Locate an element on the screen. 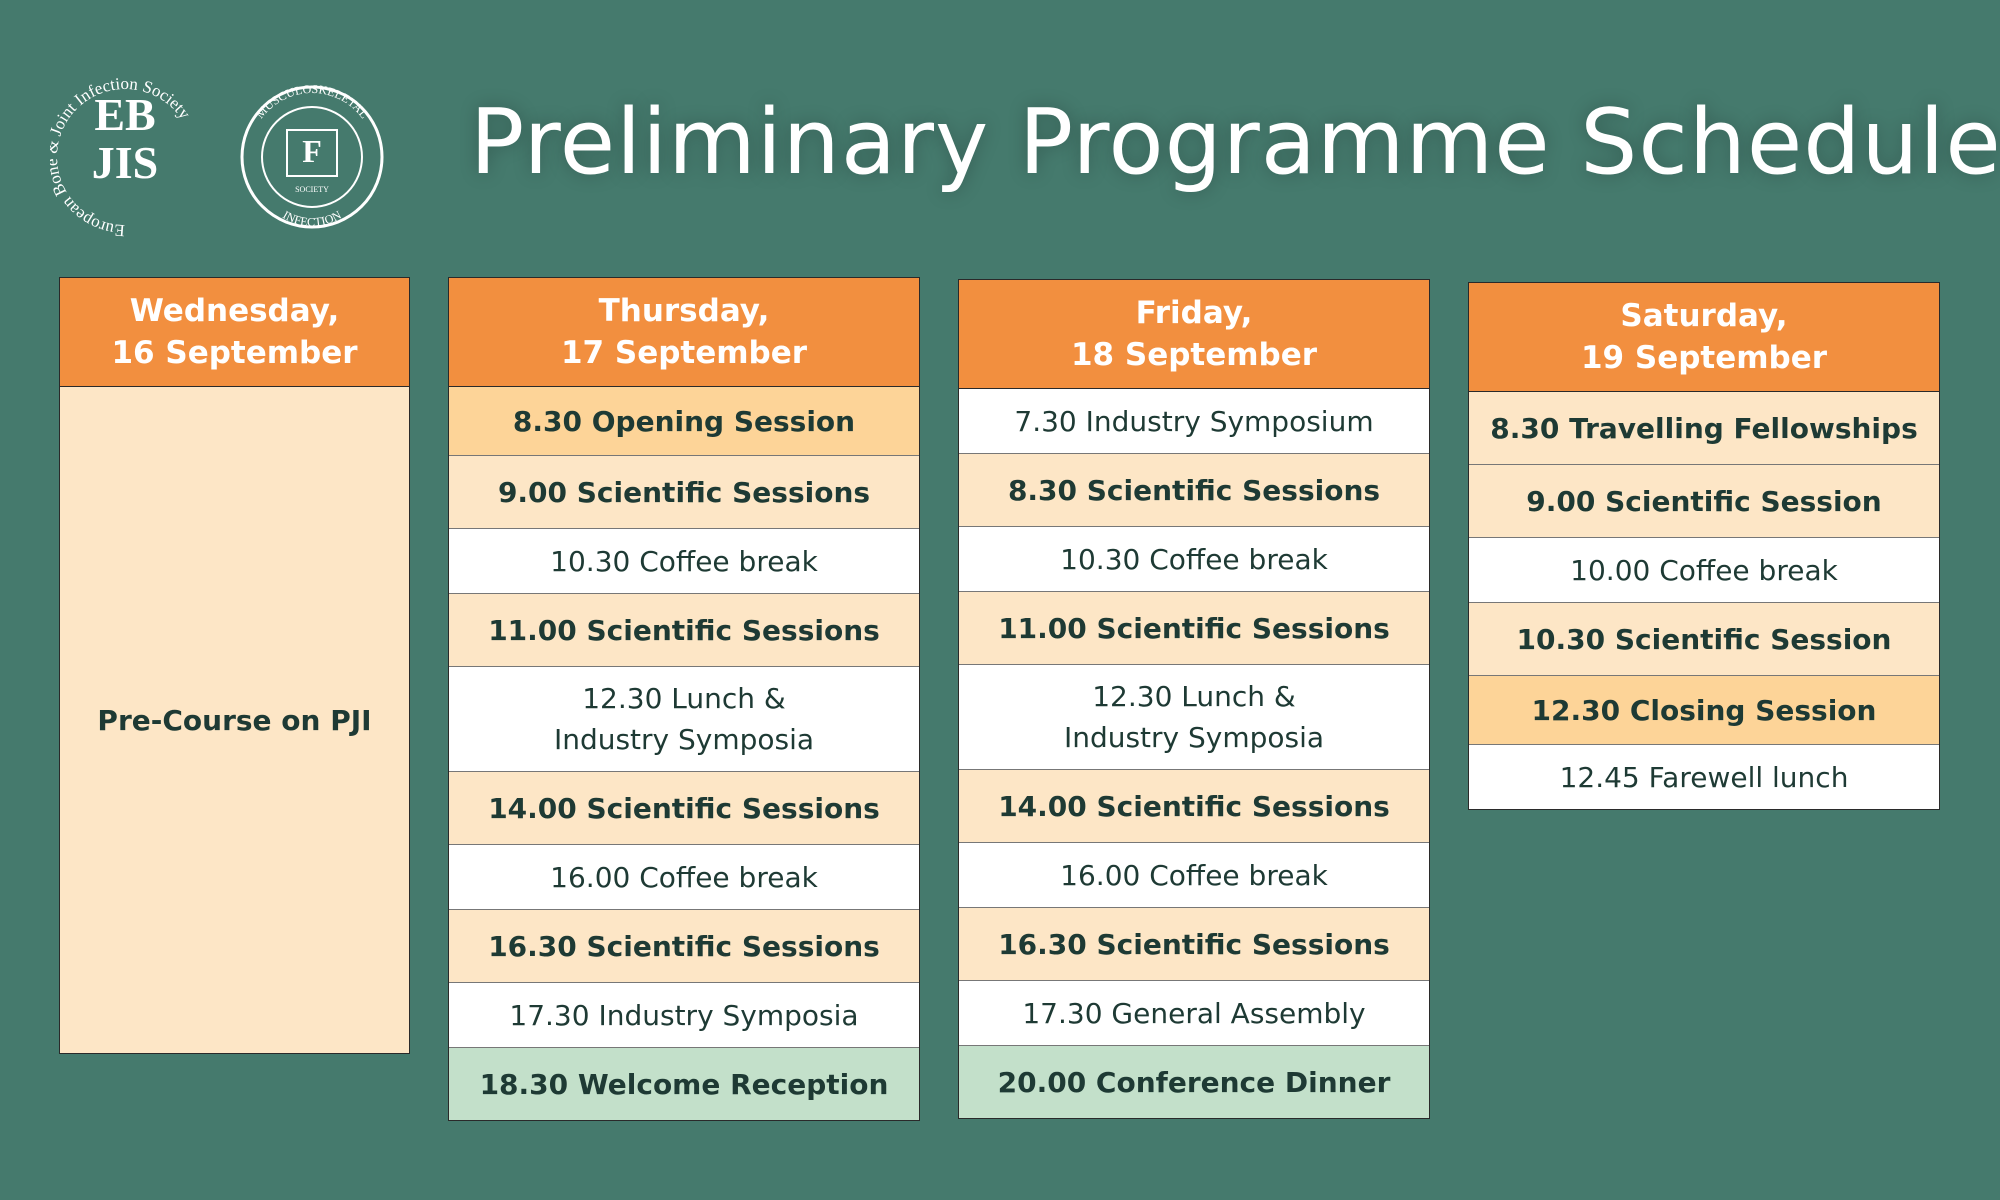 Image resolution: width=2000 pixels, height=1200 pixels. schedule-text: 8.30 Scientific Sessions is located at coordinates (1194, 490).